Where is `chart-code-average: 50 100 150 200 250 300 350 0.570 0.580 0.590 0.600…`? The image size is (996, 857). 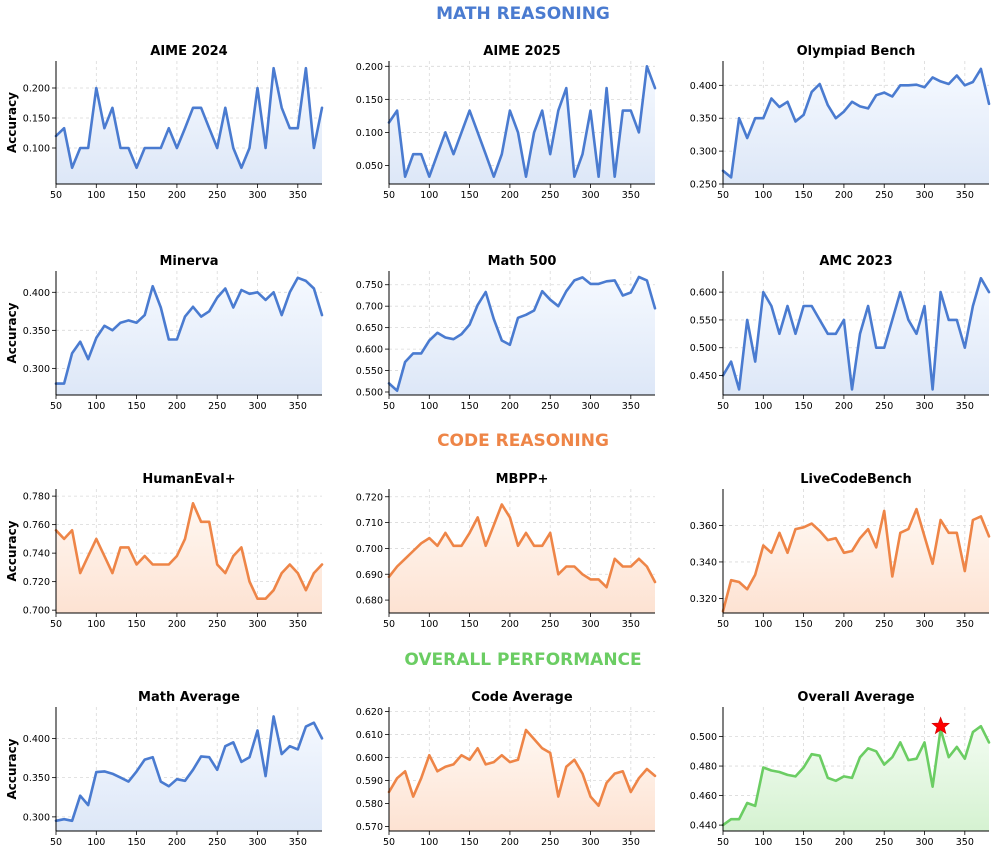 chart-code-average: 50 100 150 200 250 300 350 0.570 0.580 0.590 0.600… is located at coordinates (506, 769).